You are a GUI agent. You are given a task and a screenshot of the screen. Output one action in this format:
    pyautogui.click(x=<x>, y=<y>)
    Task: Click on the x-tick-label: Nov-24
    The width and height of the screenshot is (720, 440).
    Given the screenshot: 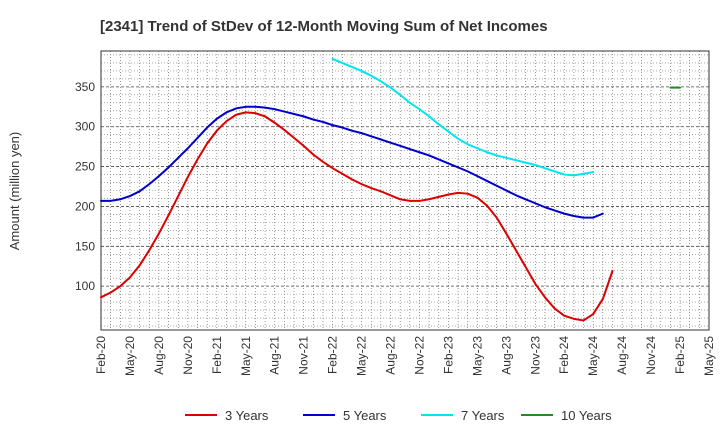 What is the action you would take?
    pyautogui.click(x=651, y=355)
    